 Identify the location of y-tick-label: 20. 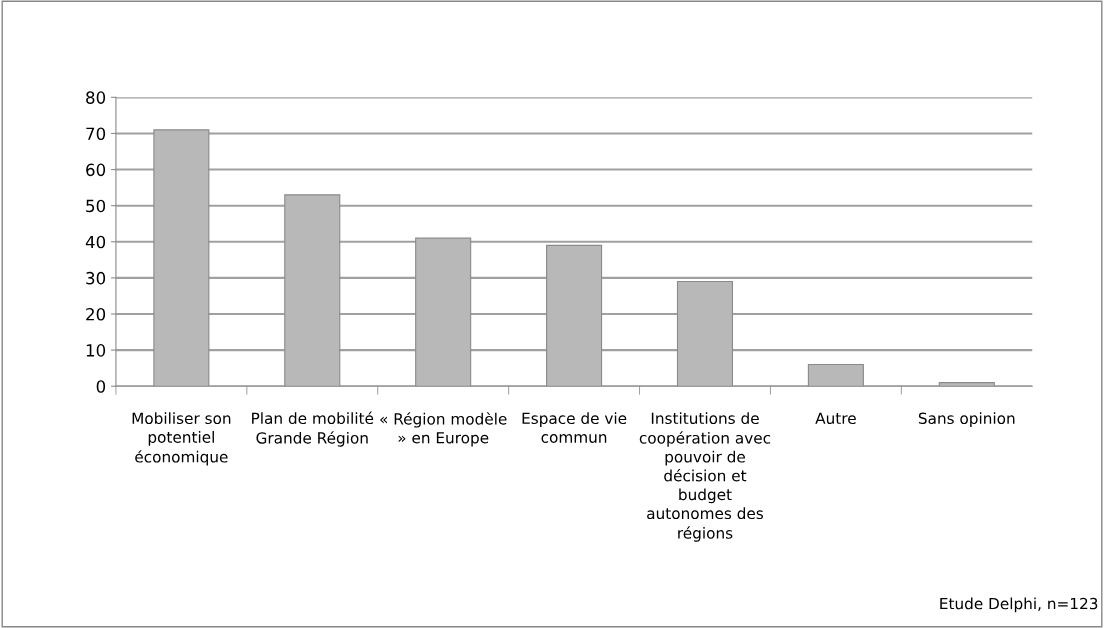
(96, 314).